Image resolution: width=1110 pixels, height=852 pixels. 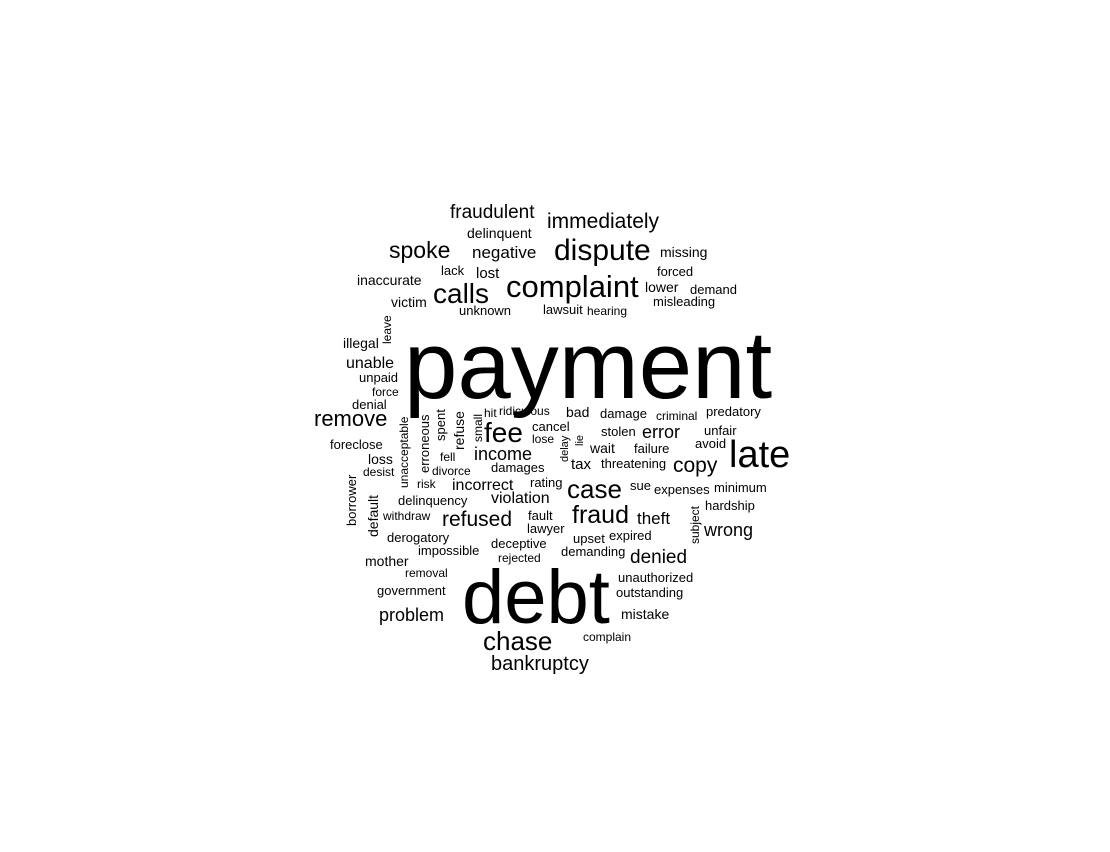 I want to click on word-payment: payment, so click(x=588, y=365).